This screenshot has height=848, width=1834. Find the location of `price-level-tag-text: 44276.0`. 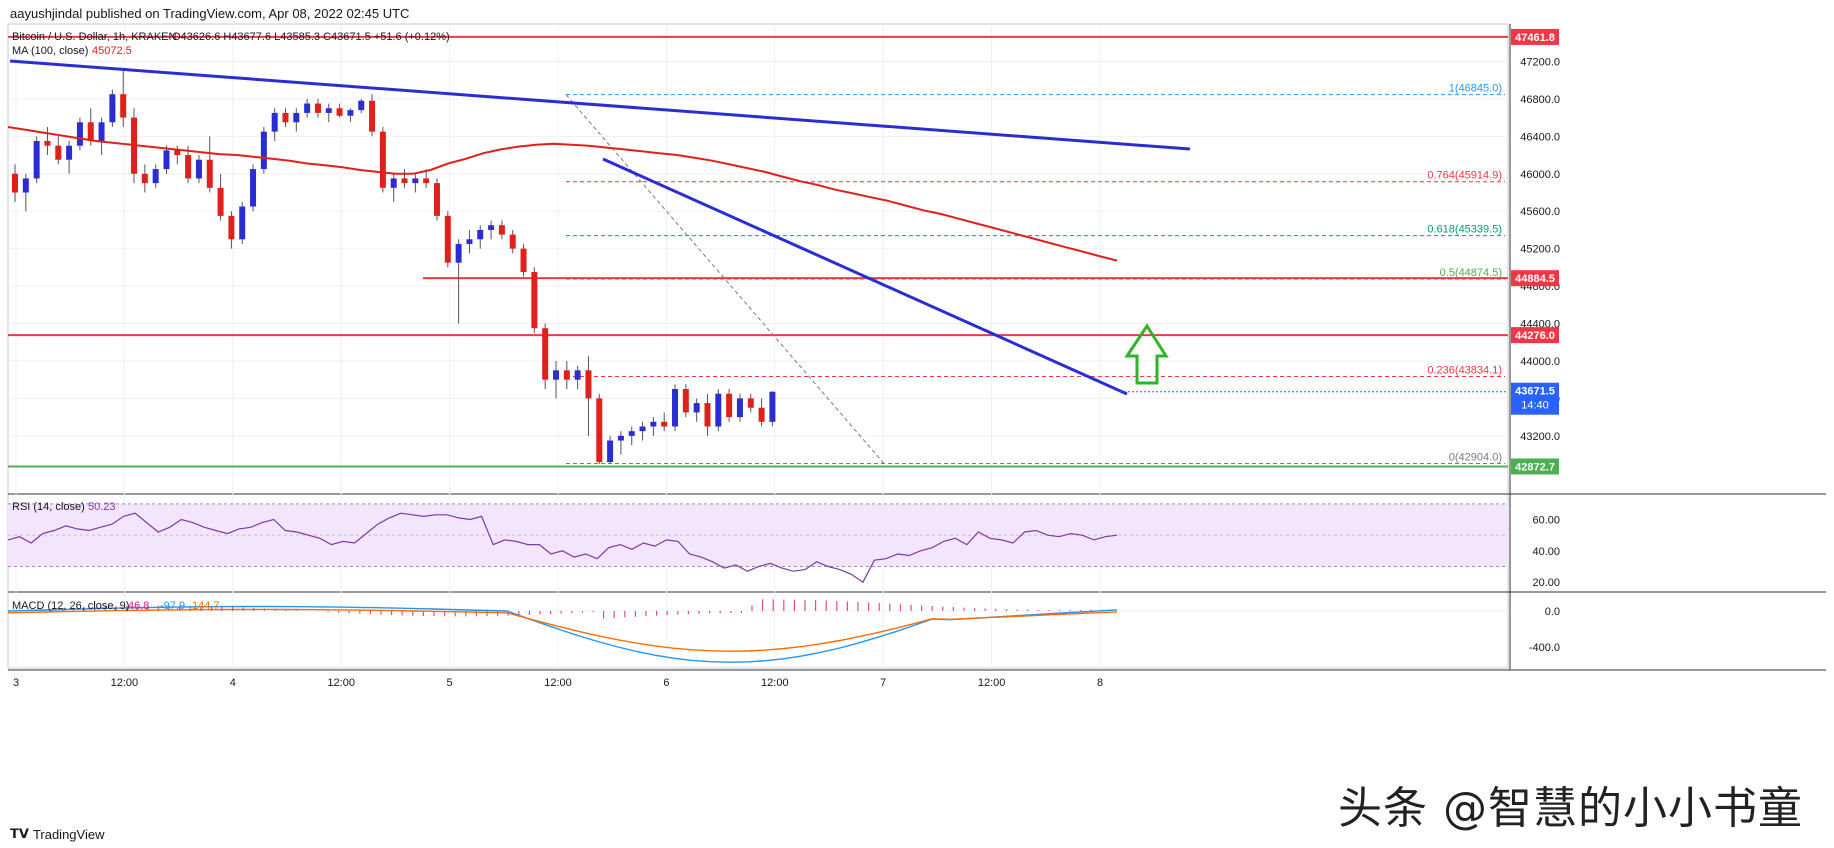

price-level-tag-text: 44276.0 is located at coordinates (1535, 336).